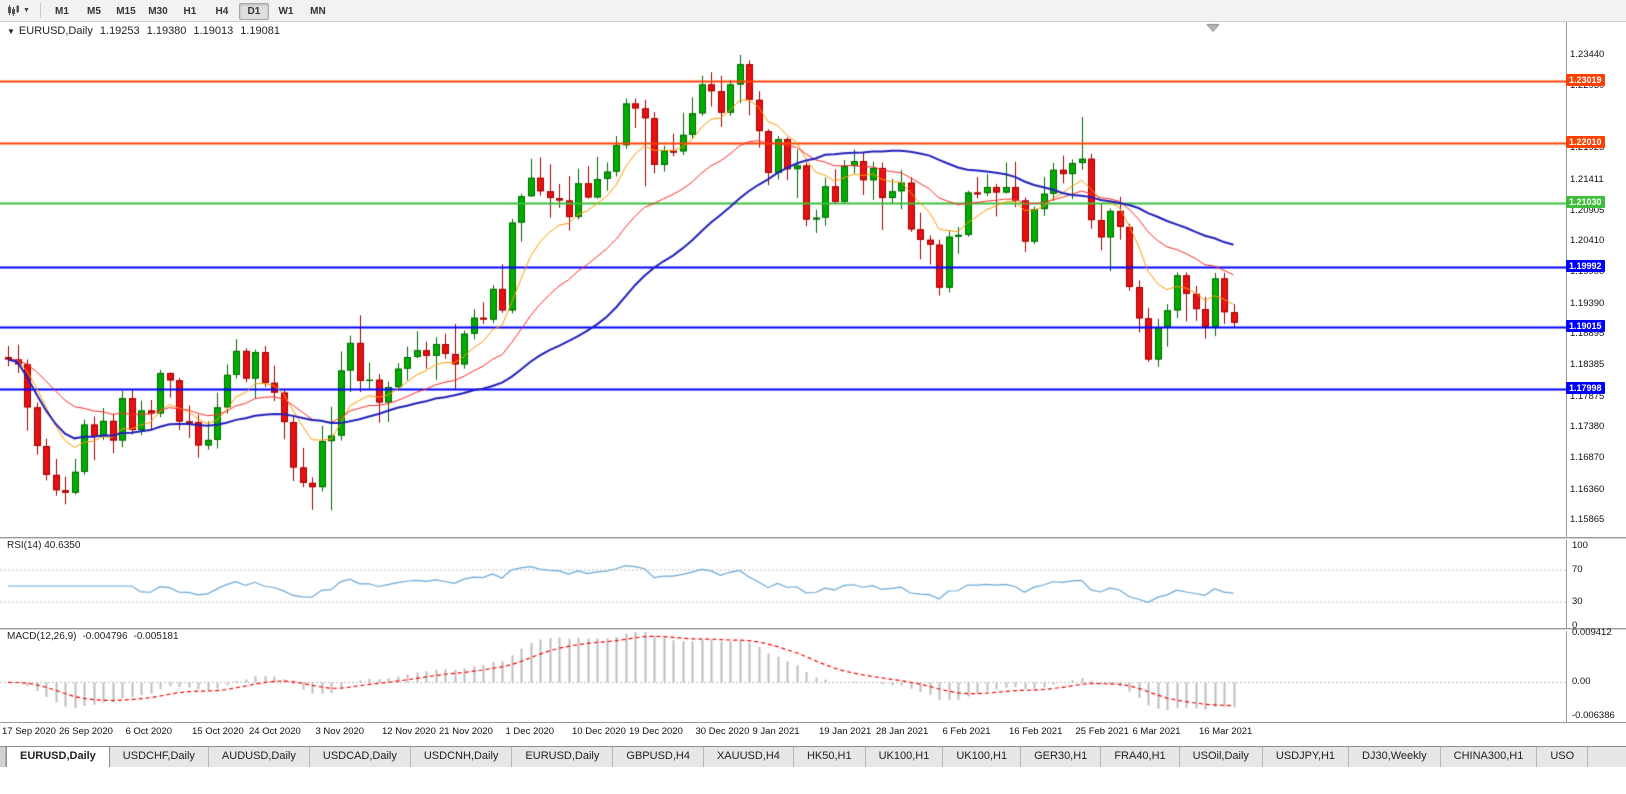  Describe the element at coordinates (1587, 210) in the screenshot. I see `price-axis-label: 1.20905` at that location.